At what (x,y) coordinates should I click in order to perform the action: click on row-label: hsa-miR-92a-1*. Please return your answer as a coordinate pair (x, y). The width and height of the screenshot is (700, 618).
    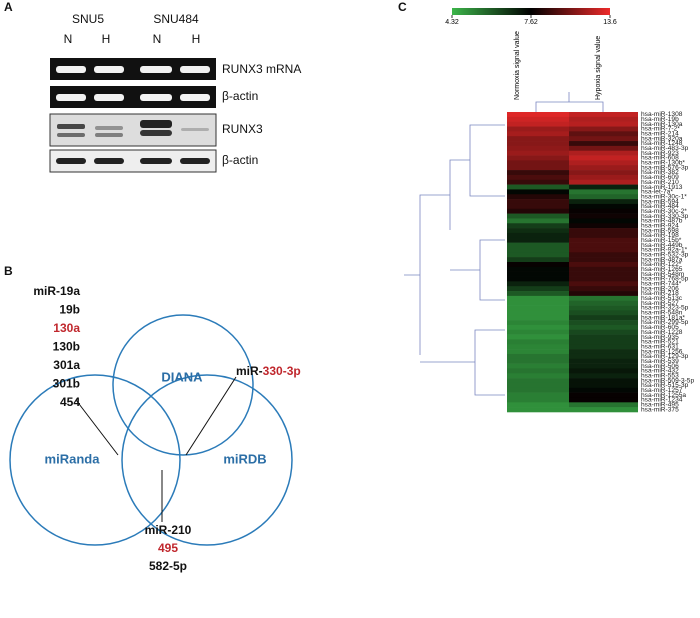
    Looking at the image, I should click on (664, 250).